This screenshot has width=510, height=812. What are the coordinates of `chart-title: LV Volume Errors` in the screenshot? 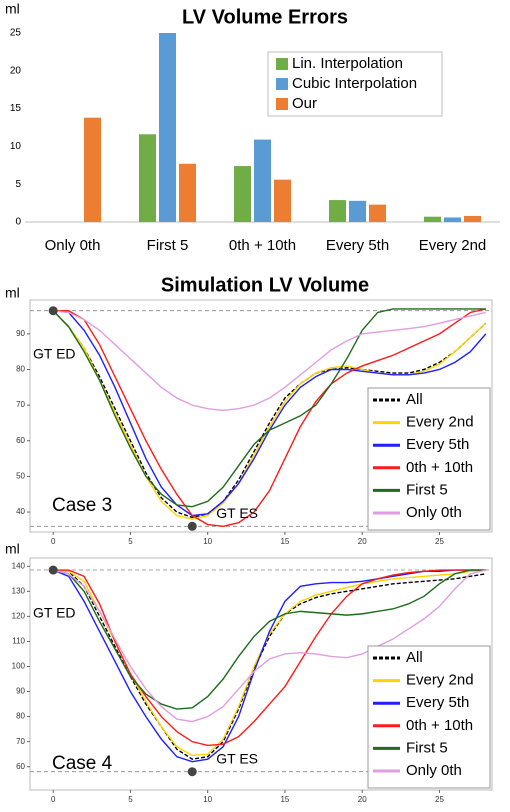 It's located at (265, 17).